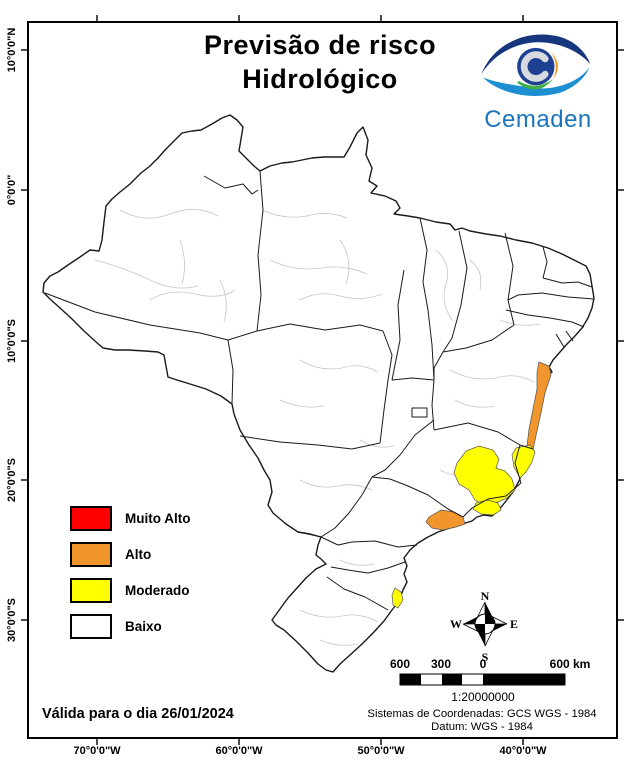  I want to click on distrito-federal, so click(419, 412).